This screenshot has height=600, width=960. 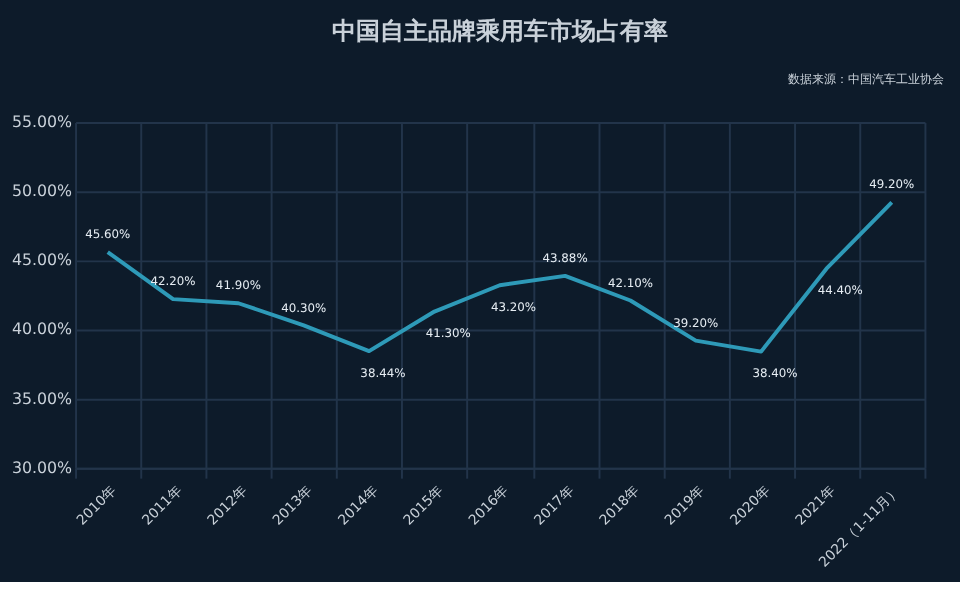 What do you see at coordinates (42, 260) in the screenshot?
I see `y-tick-label: 45.00%` at bounding box center [42, 260].